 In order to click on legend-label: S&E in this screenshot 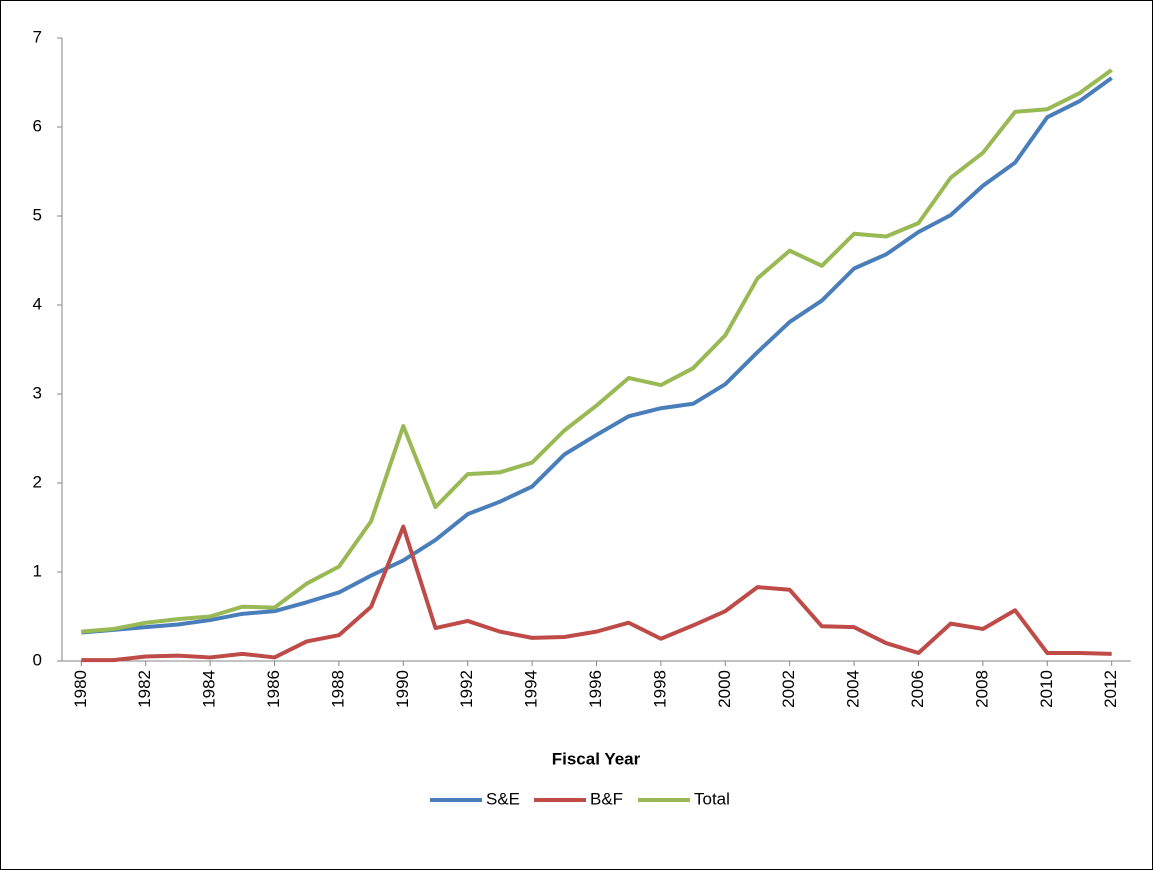, I will do `click(503, 798)`.